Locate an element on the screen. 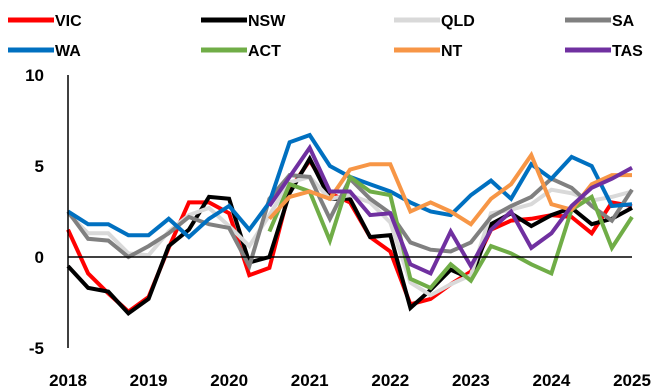 The image size is (660, 389). y-tick-label: 10 is located at coordinates (34, 75).